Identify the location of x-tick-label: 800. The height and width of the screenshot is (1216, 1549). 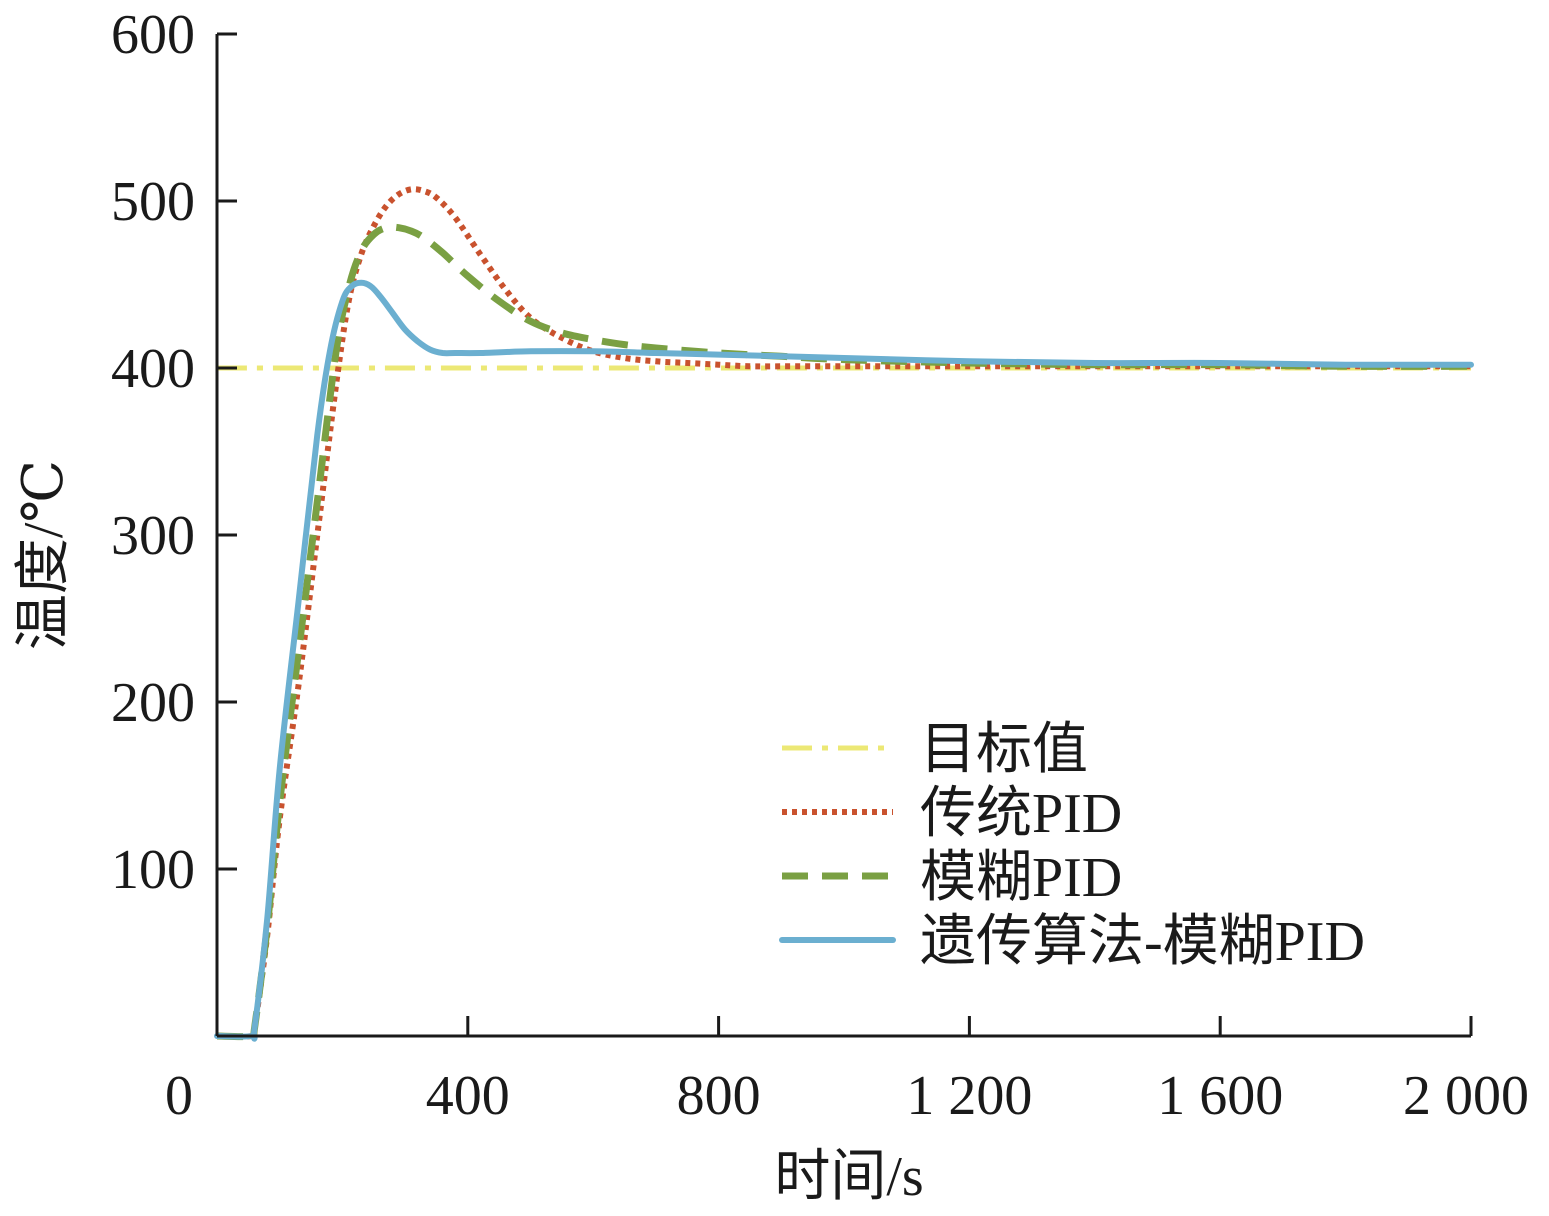
(719, 1096).